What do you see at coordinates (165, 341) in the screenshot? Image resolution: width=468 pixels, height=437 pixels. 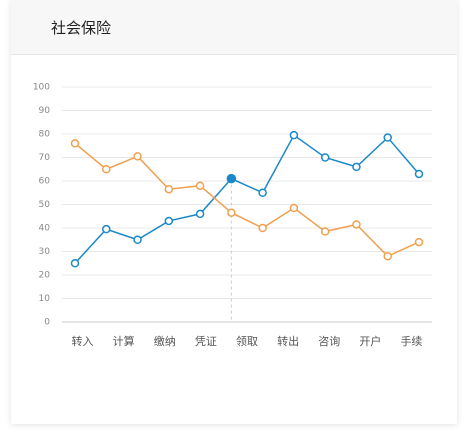 I see `x-tick-label: 缴纳` at bounding box center [165, 341].